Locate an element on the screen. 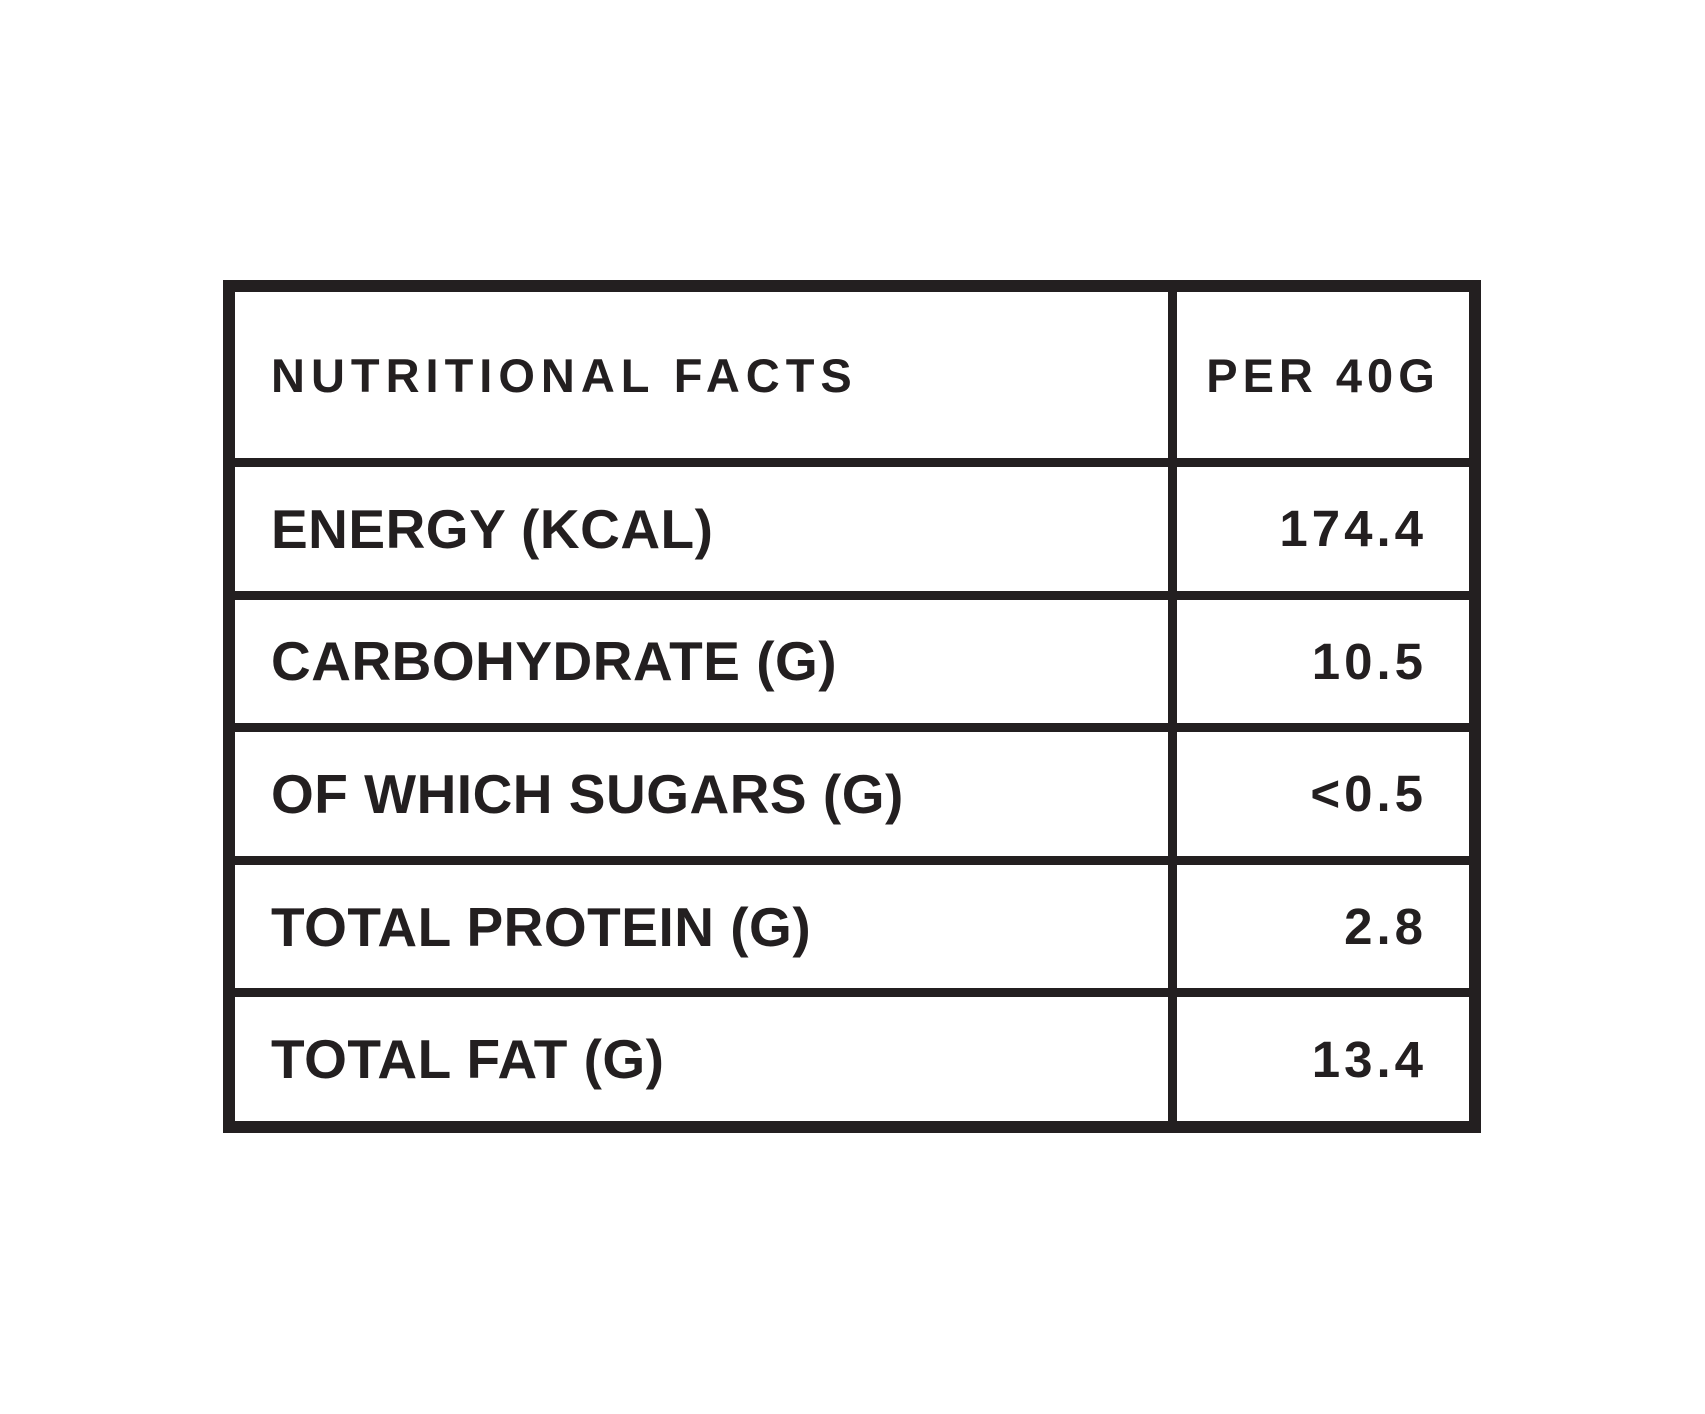 This screenshot has height=1414, width=1705. header-serving-size: PER 40G is located at coordinates (1318, 375).